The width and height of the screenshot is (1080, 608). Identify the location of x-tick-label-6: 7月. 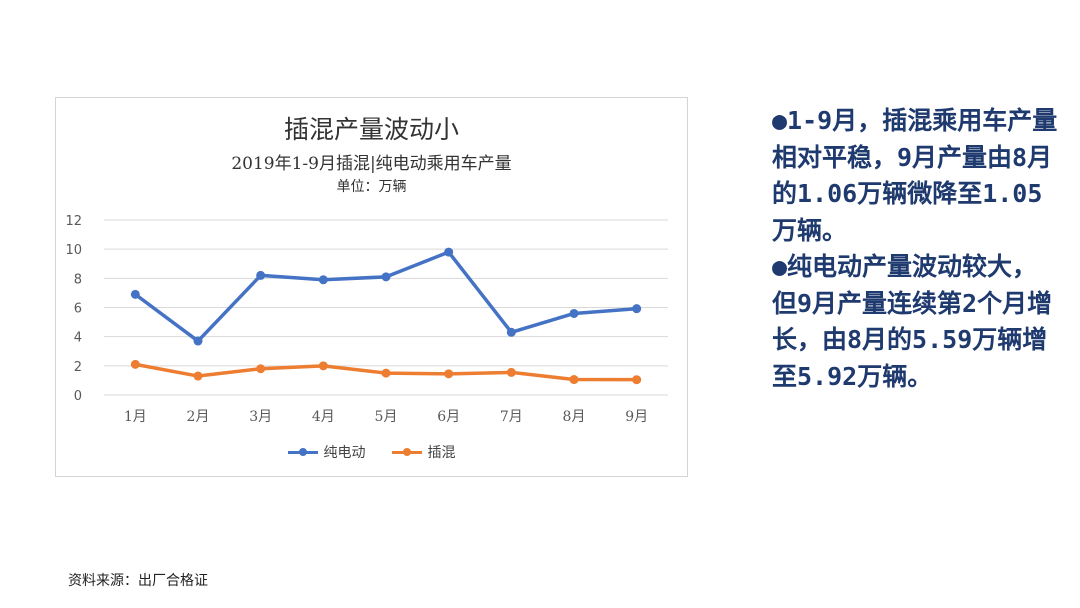
(511, 417).